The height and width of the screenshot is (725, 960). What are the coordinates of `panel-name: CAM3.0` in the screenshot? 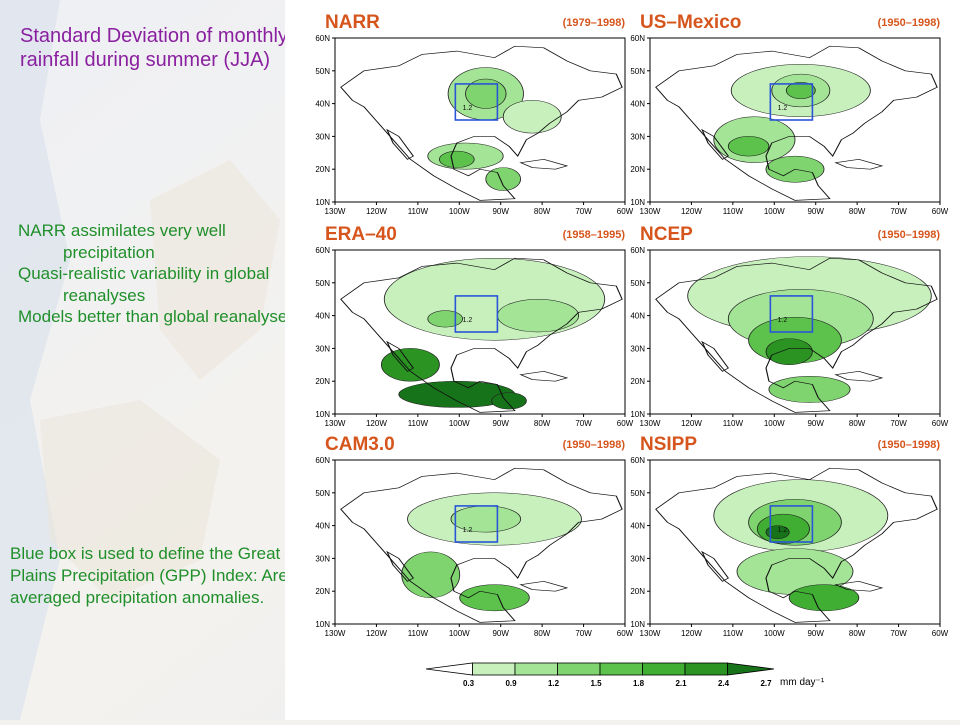 It's located at (360, 444).